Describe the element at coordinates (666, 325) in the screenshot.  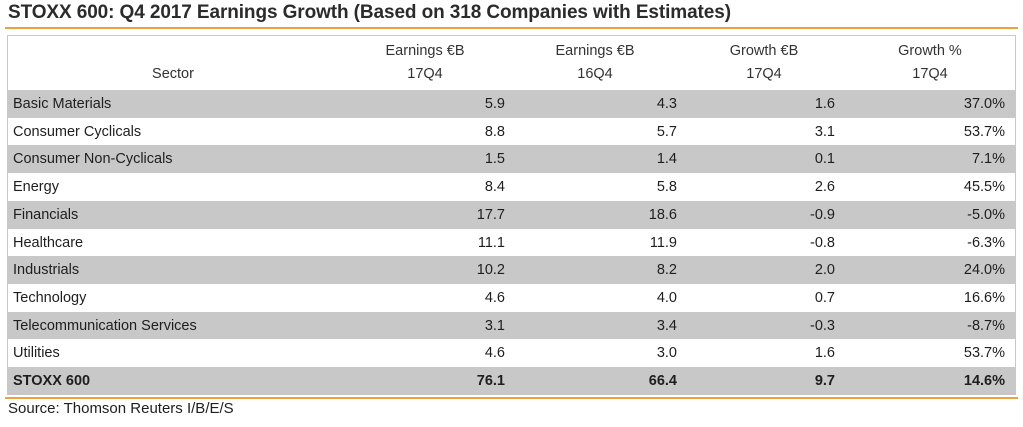
I see `cell-earnings-16q4: 3.4` at that location.